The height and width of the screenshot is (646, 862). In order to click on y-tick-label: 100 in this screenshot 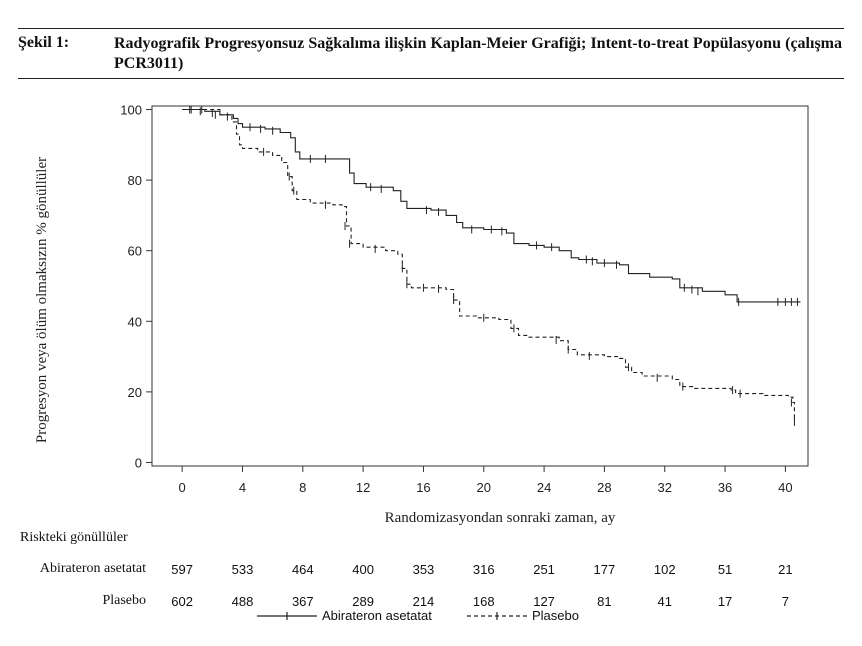, I will do `click(131, 110)`.